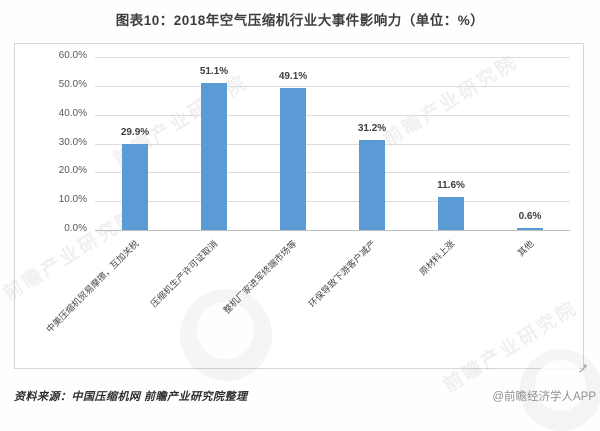  I want to click on x-axis-category-label: 整机厂家进军终端市场等, so click(260, 277).